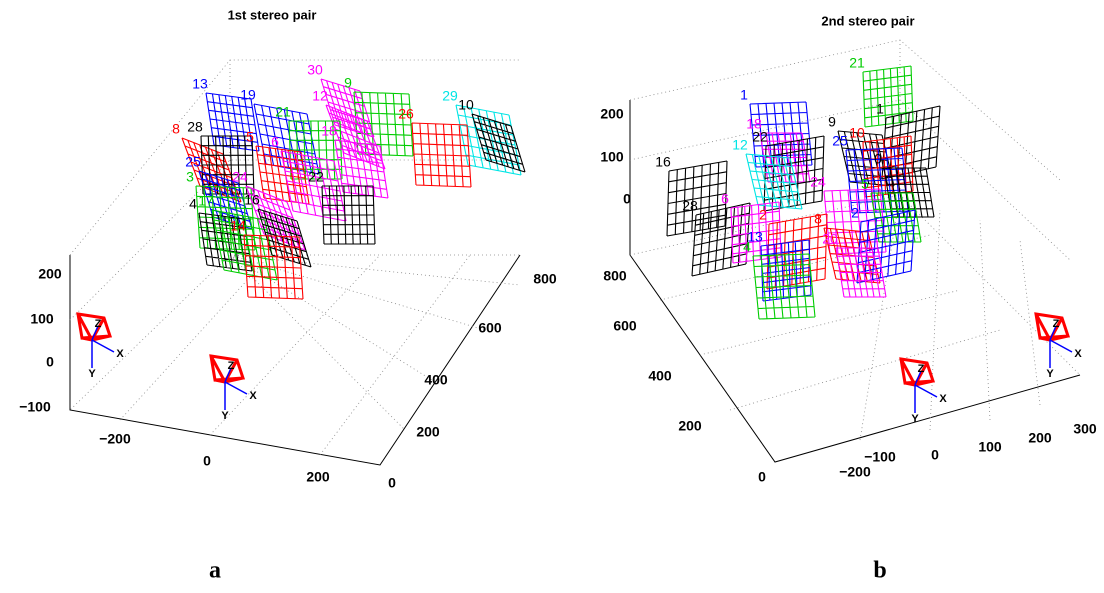 This screenshot has height=593, width=1104. Describe the element at coordinates (832, 122) in the screenshot. I see `board-label: 9` at that location.